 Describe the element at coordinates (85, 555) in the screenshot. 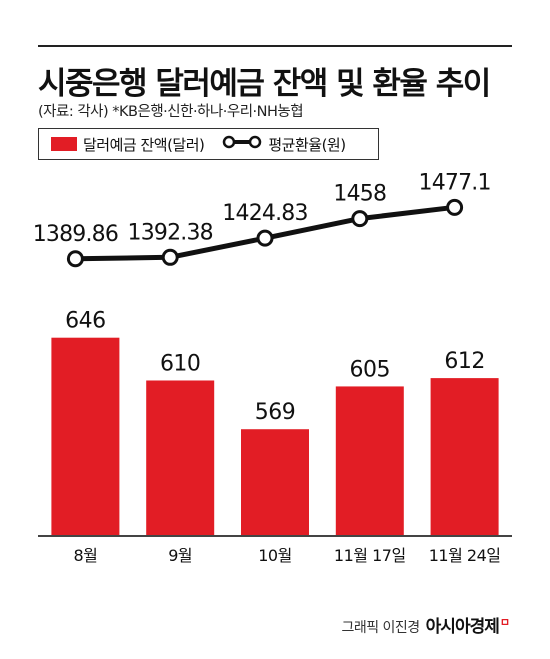

I see `category-label-1: 8월` at that location.